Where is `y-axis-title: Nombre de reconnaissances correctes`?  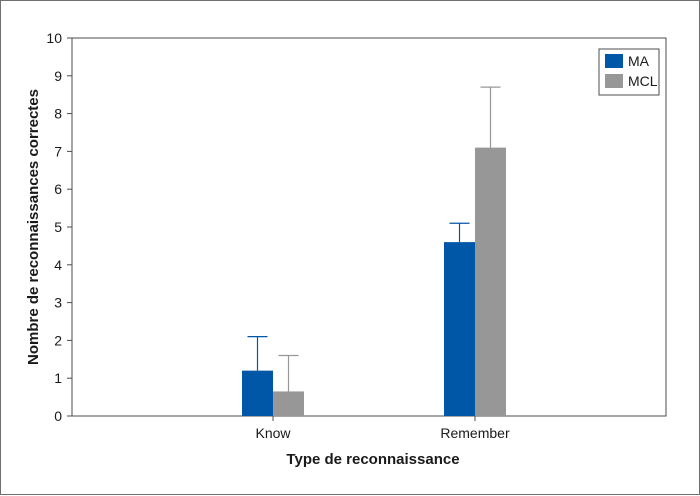 y-axis-title: Nombre de reconnaissances correctes is located at coordinates (33, 227).